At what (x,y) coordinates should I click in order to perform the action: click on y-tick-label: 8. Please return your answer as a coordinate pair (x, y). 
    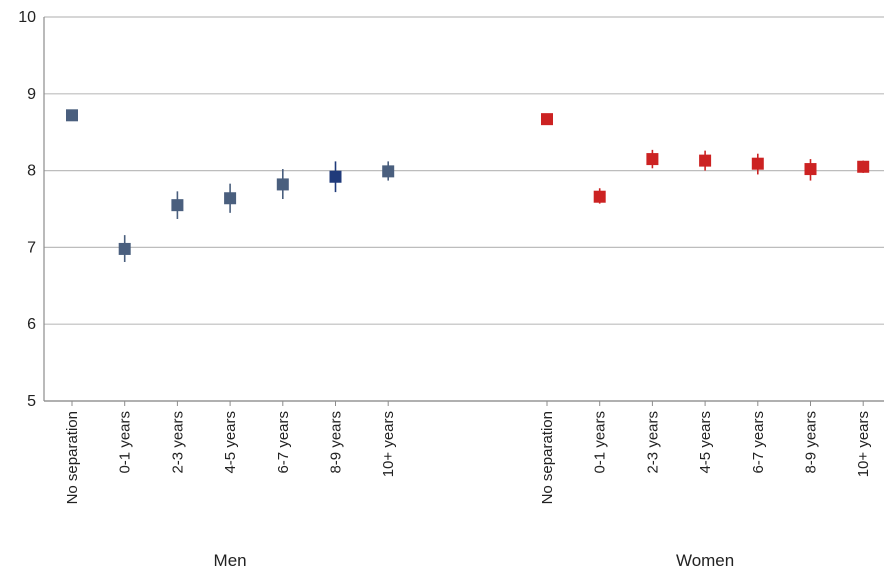
    Looking at the image, I should click on (31, 171).